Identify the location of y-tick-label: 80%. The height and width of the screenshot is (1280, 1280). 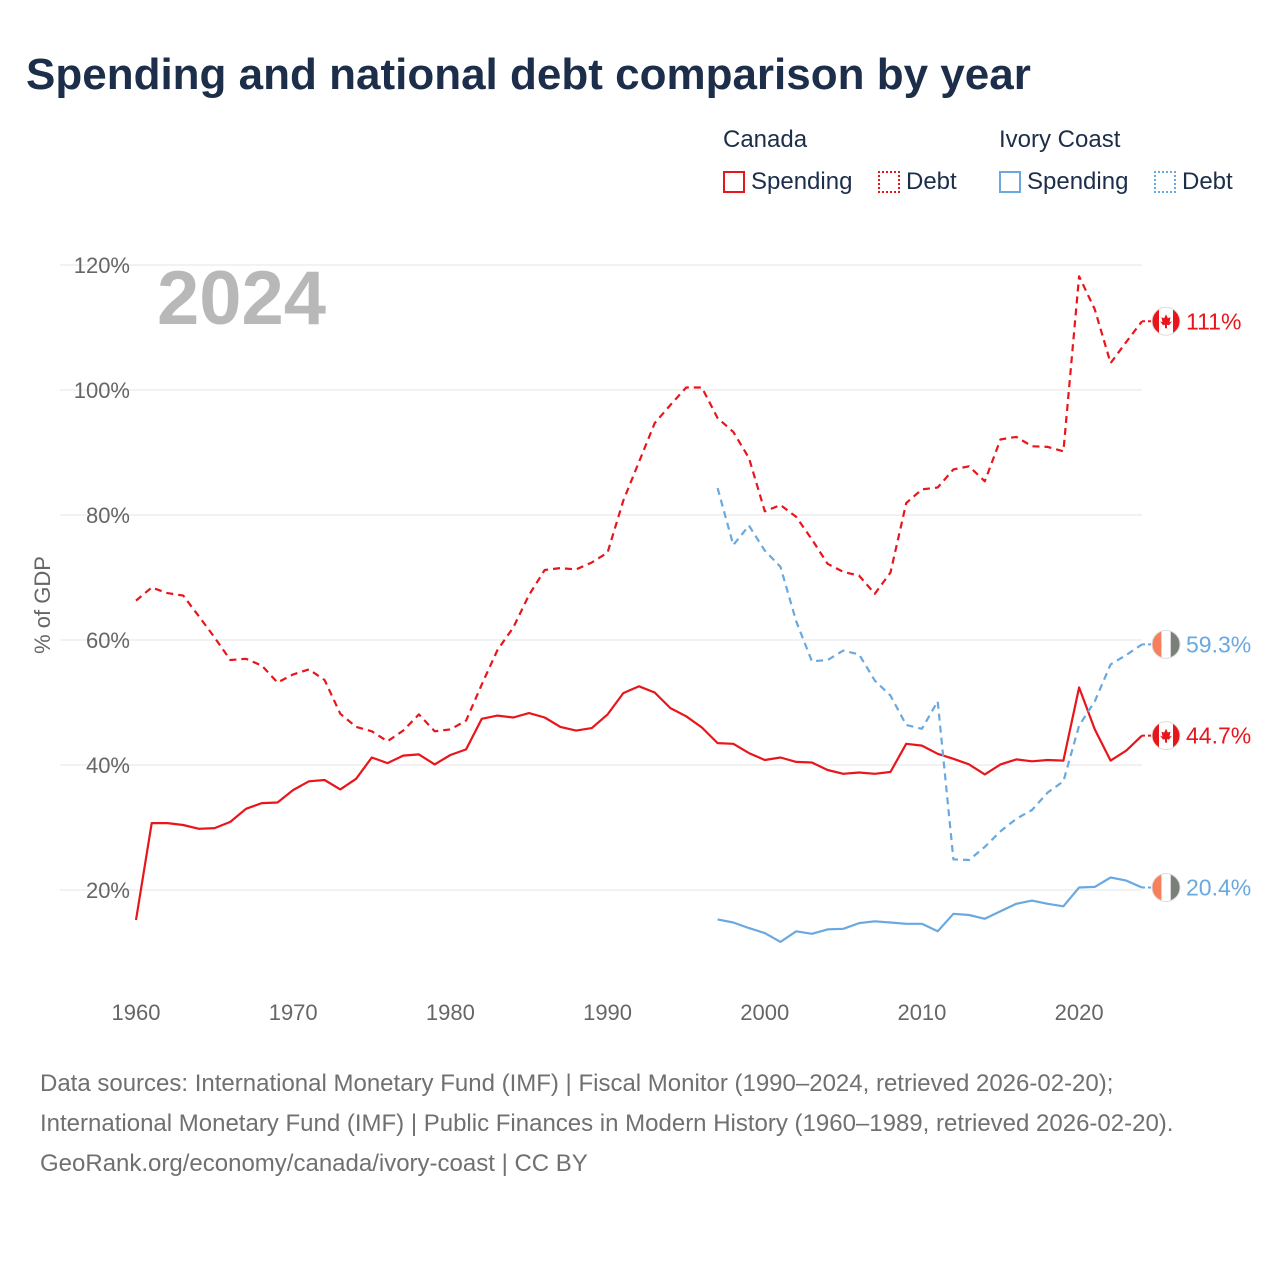
(108, 515).